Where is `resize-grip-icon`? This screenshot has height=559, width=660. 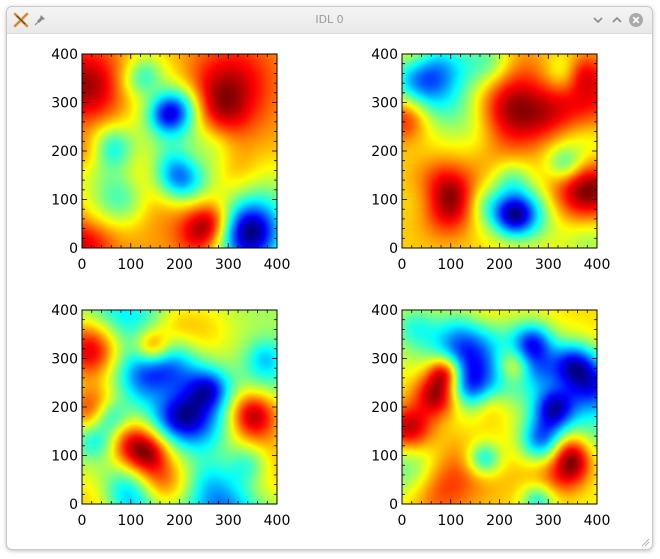
resize-grip-icon is located at coordinates (645, 542).